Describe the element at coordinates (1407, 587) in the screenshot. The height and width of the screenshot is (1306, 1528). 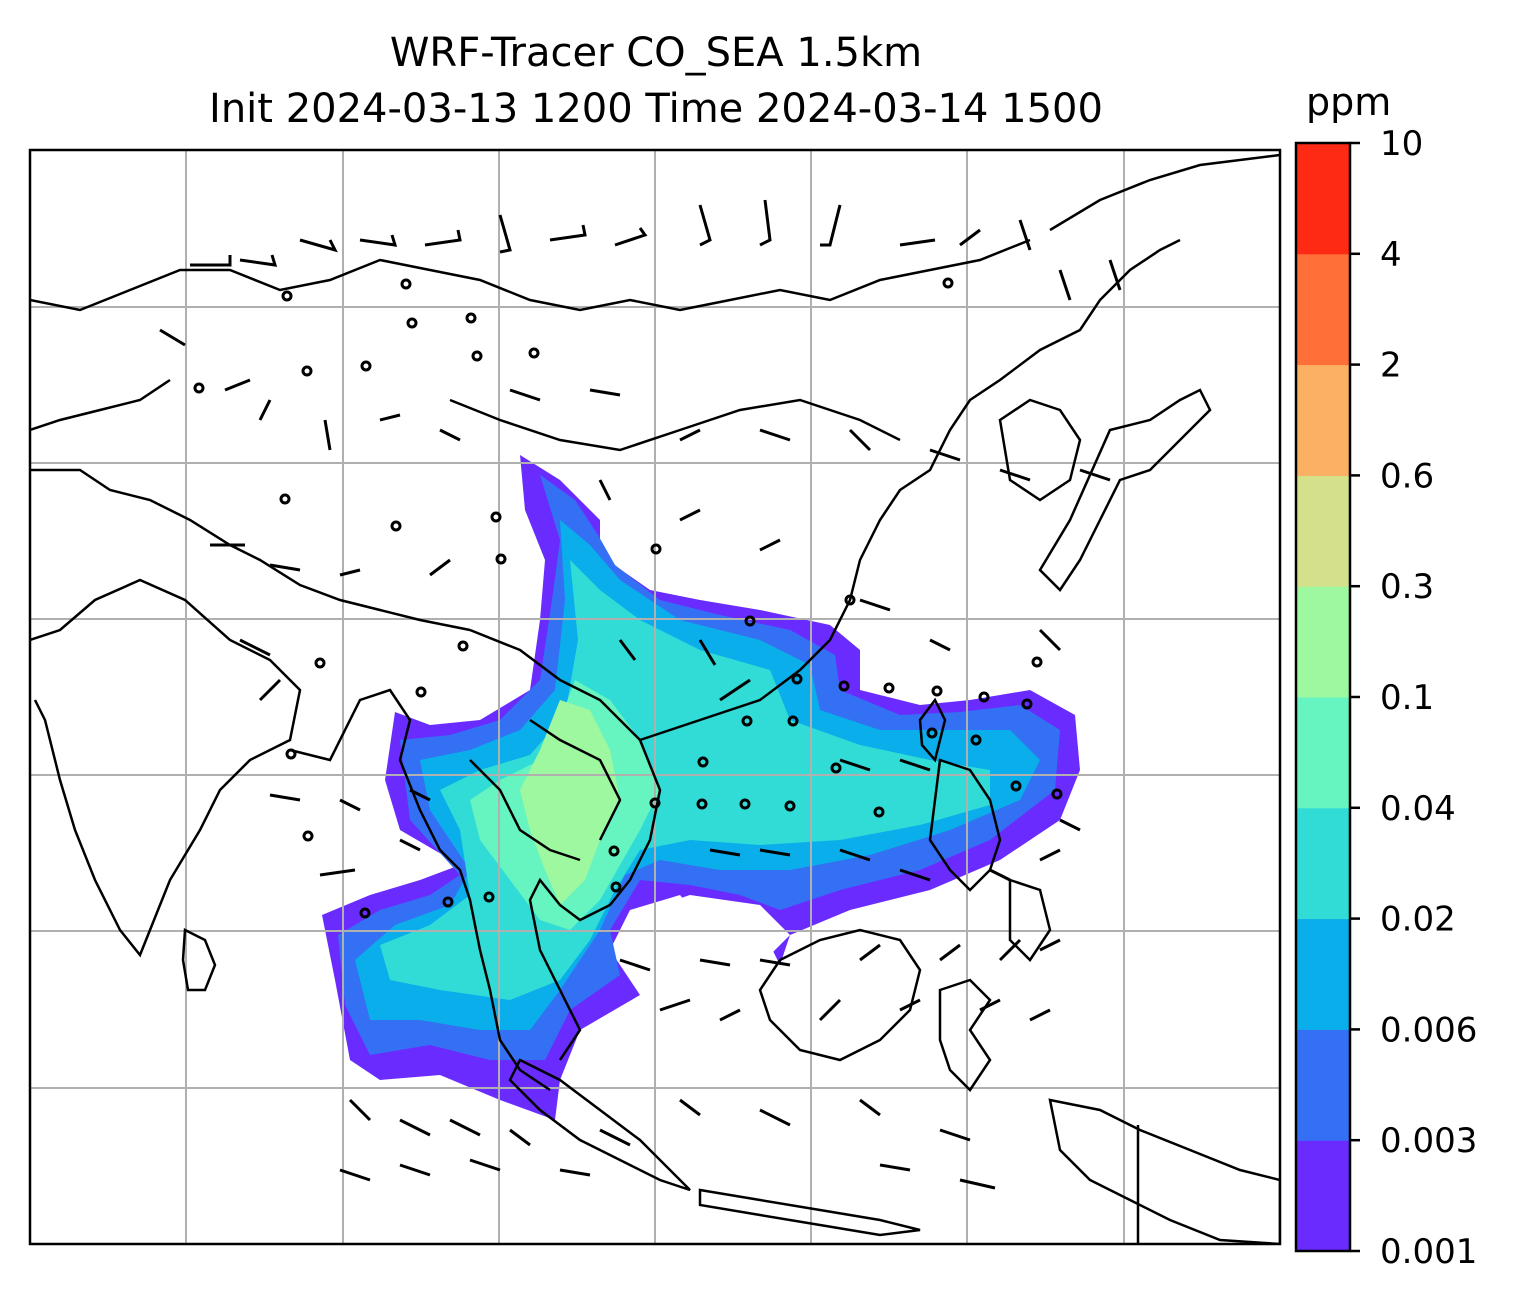
I see `colorbar-tick-label: 0.3` at that location.